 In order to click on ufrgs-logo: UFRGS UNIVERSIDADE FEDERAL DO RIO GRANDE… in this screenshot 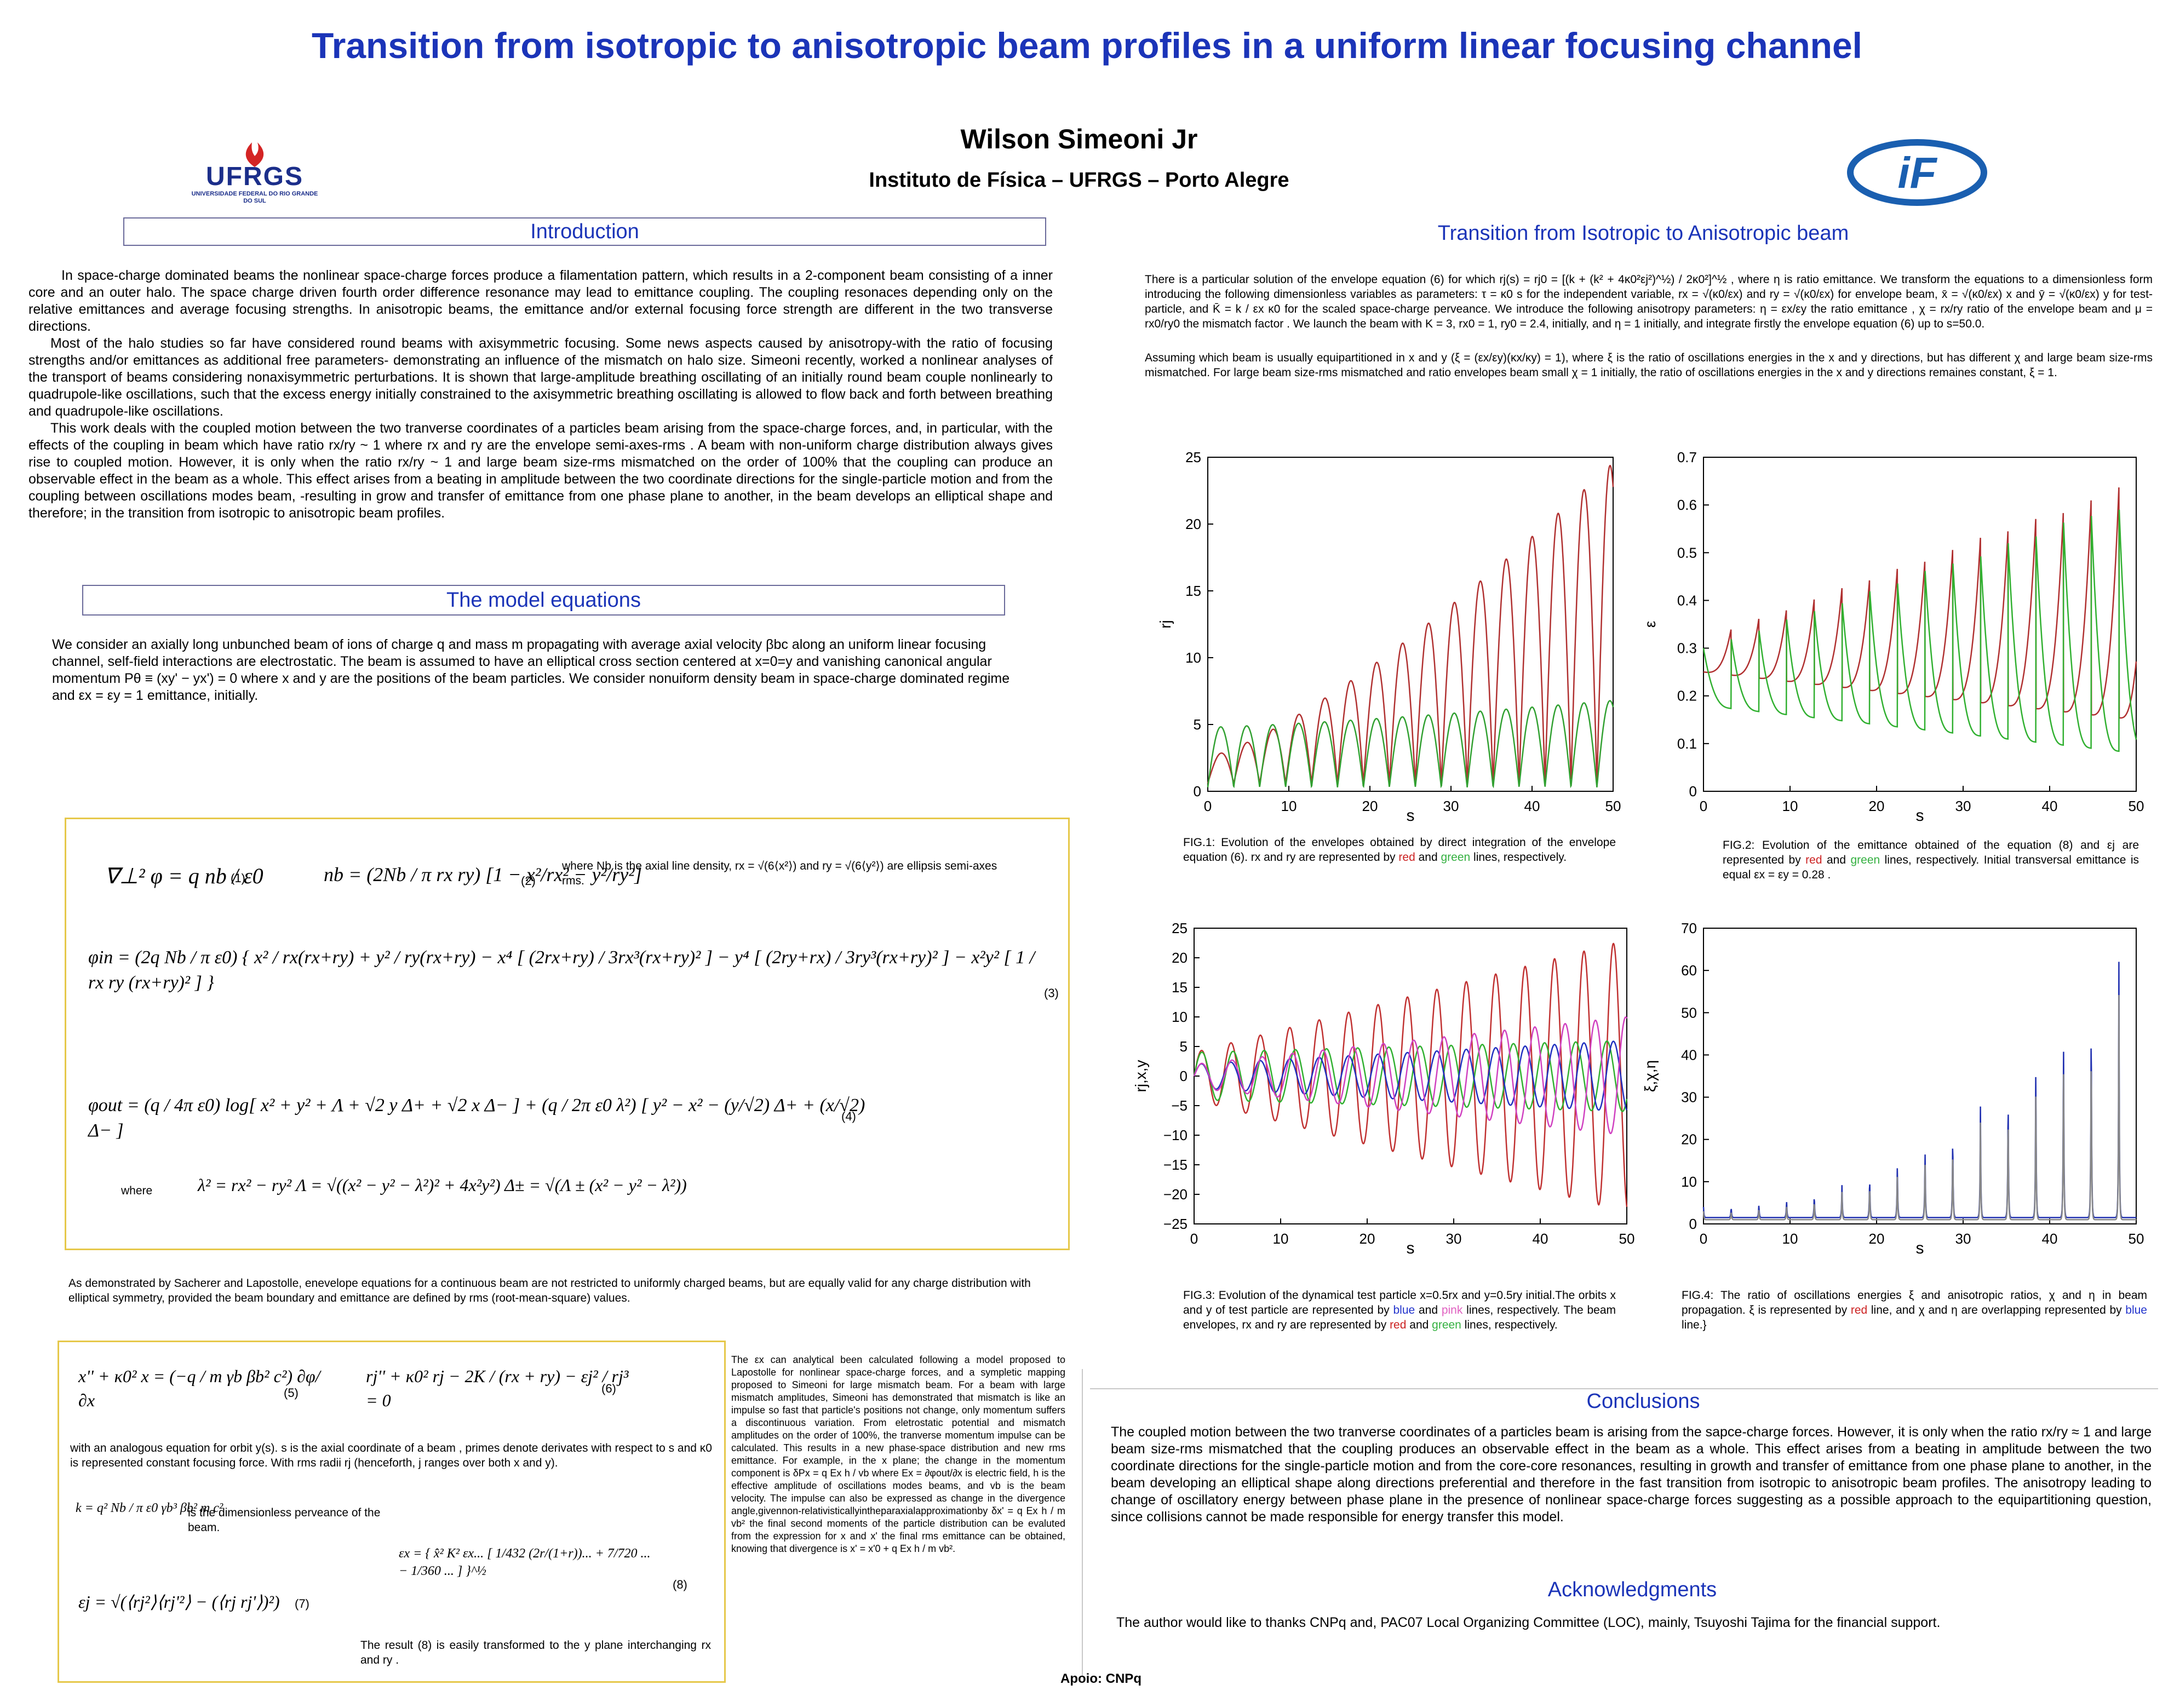, I will do `click(255, 172)`.